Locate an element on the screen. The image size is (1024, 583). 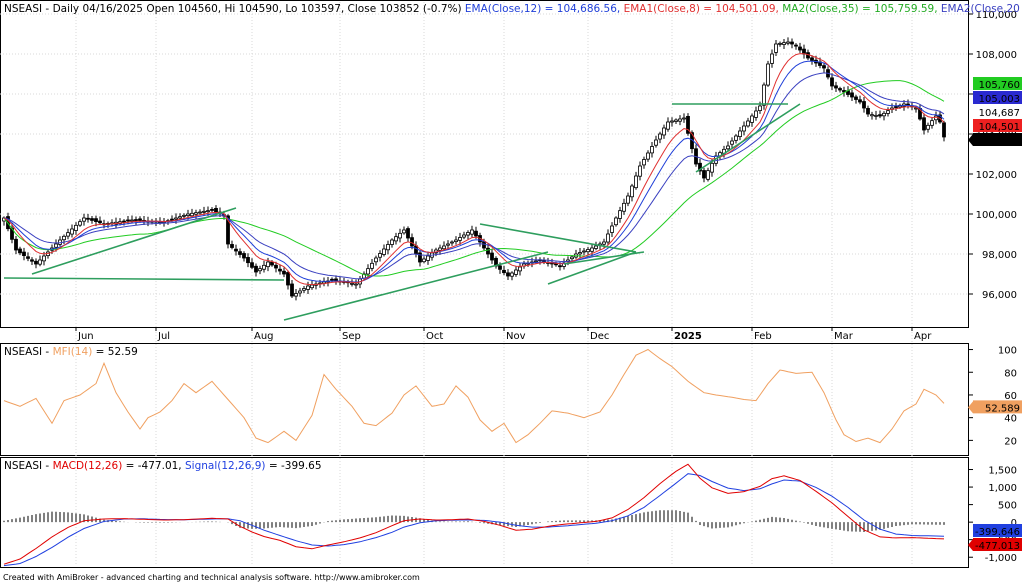
close-pointer is located at coordinates (970, 140).